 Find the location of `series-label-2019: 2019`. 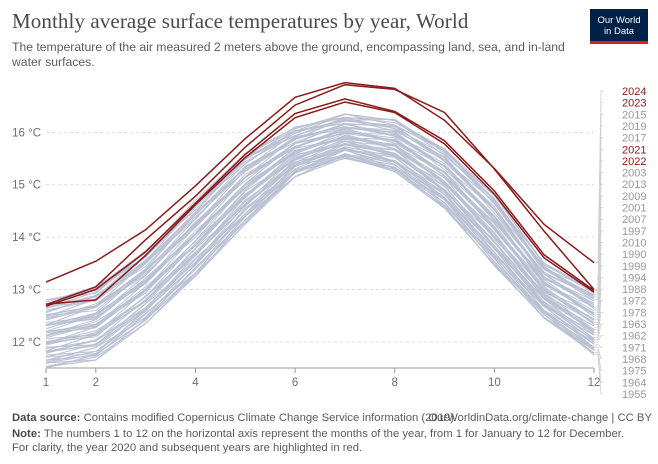

series-label-2019: 2019 is located at coordinates (634, 127).